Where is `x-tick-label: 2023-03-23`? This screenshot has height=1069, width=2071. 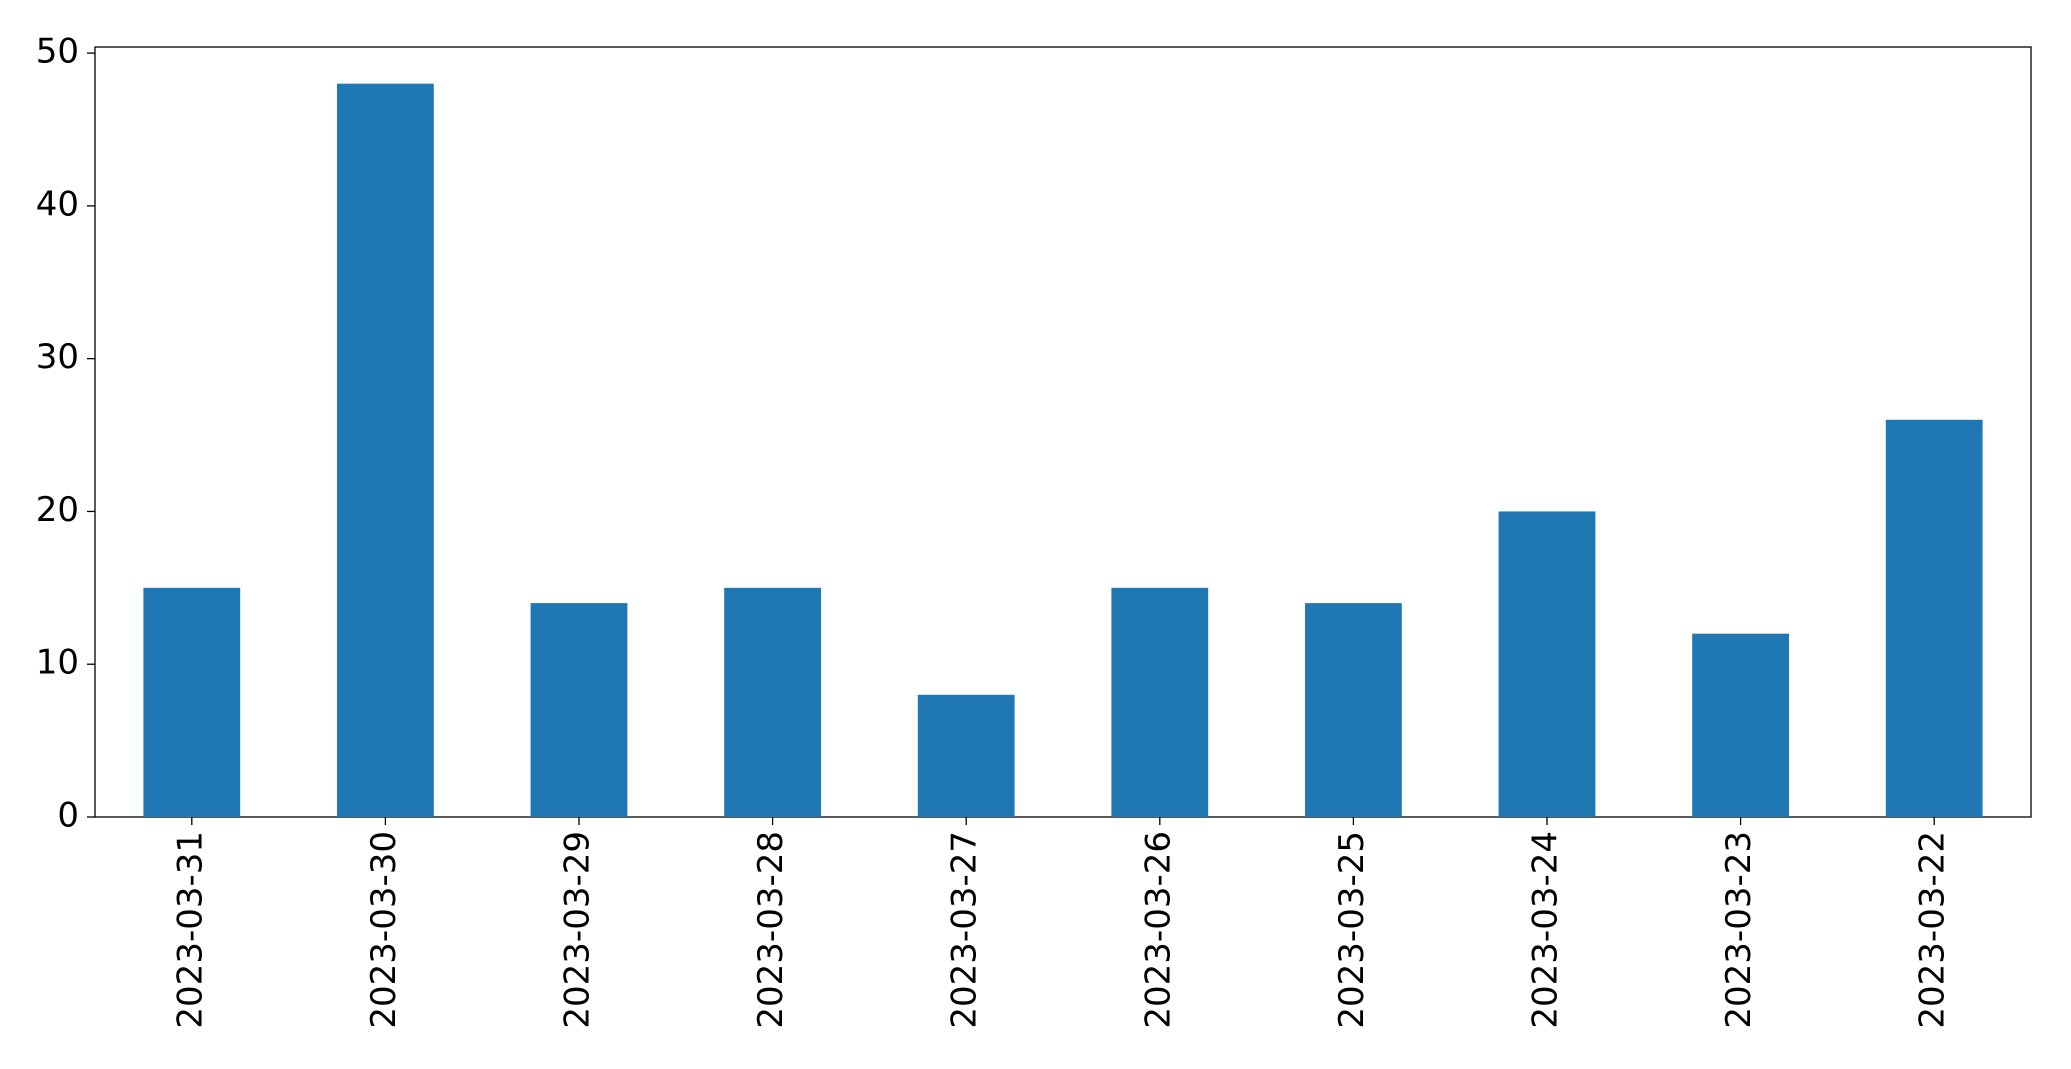
x-tick-label: 2023-03-23 is located at coordinates (1739, 930).